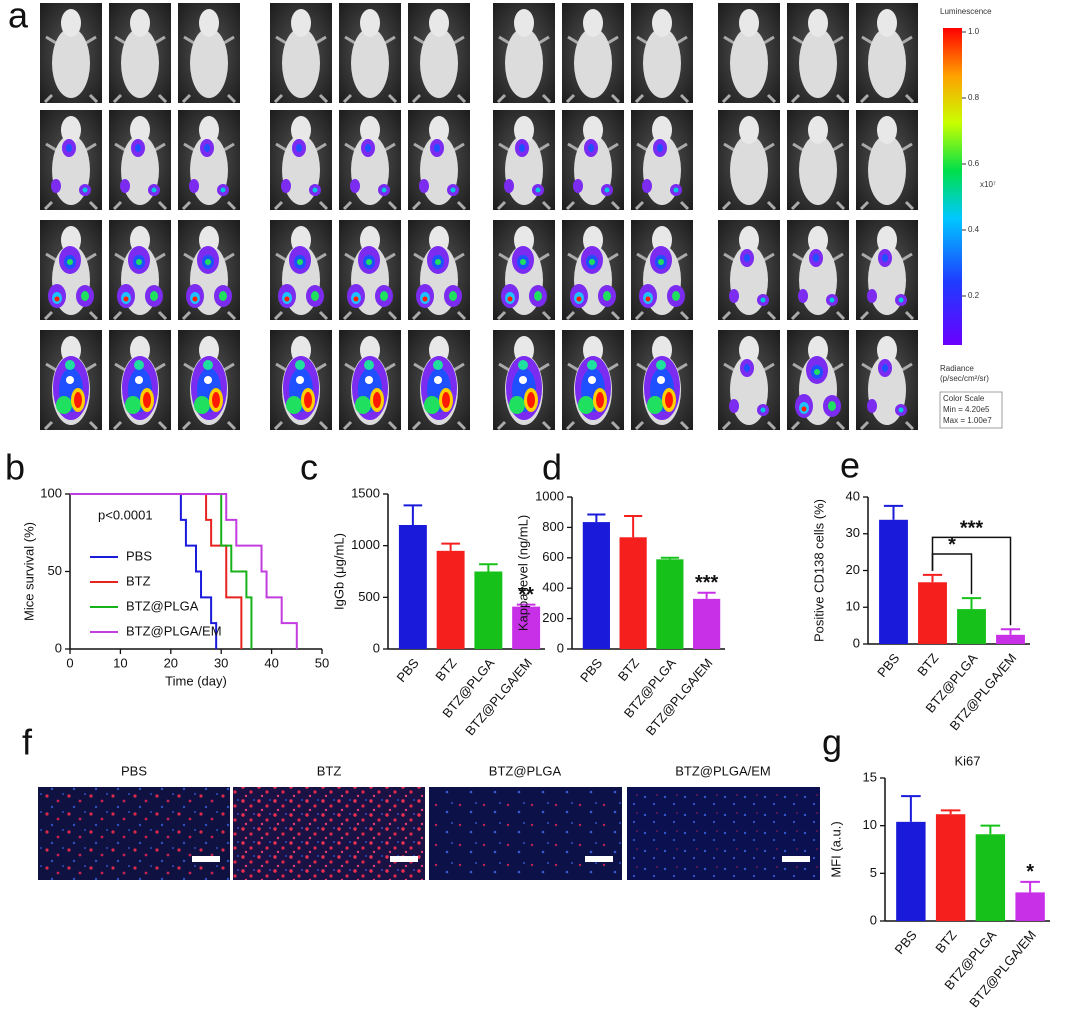 The height and width of the screenshot is (1018, 1065). Describe the element at coordinates (526, 595) in the screenshot. I see `significance-label: **` at that location.